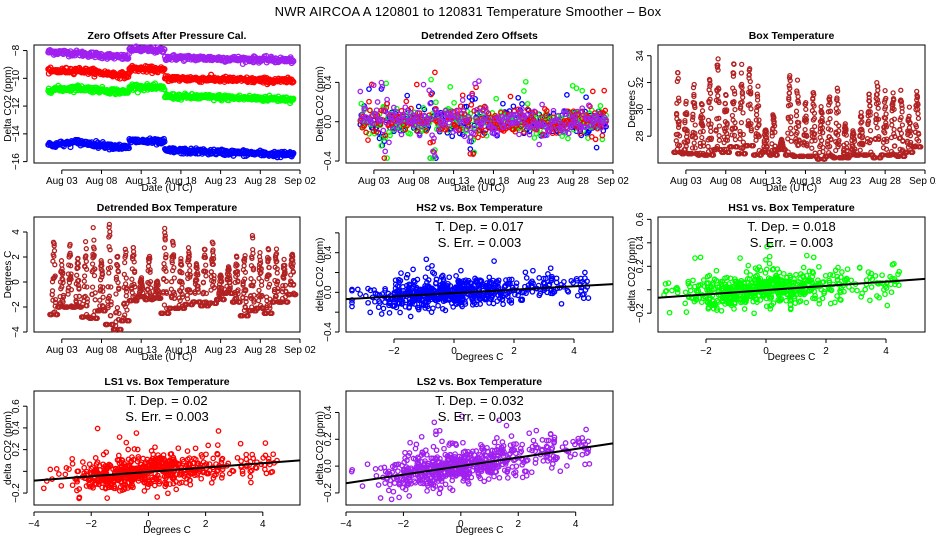 The height and width of the screenshot is (540, 936). What do you see at coordinates (16, 133) in the screenshot?
I see `y-tick-label: −14` at bounding box center [16, 133].